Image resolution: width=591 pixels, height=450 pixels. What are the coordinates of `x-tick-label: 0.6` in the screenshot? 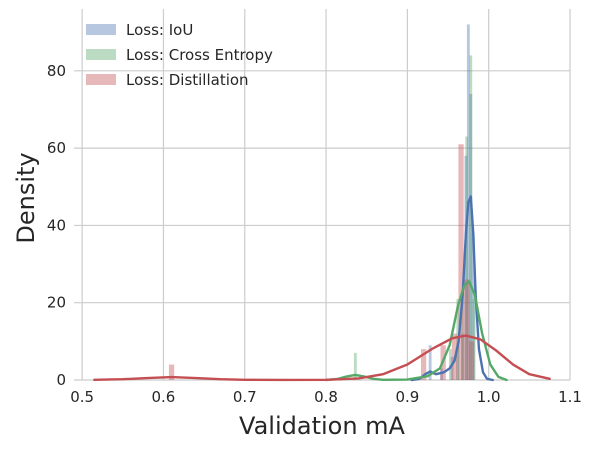 It's located at (164, 397).